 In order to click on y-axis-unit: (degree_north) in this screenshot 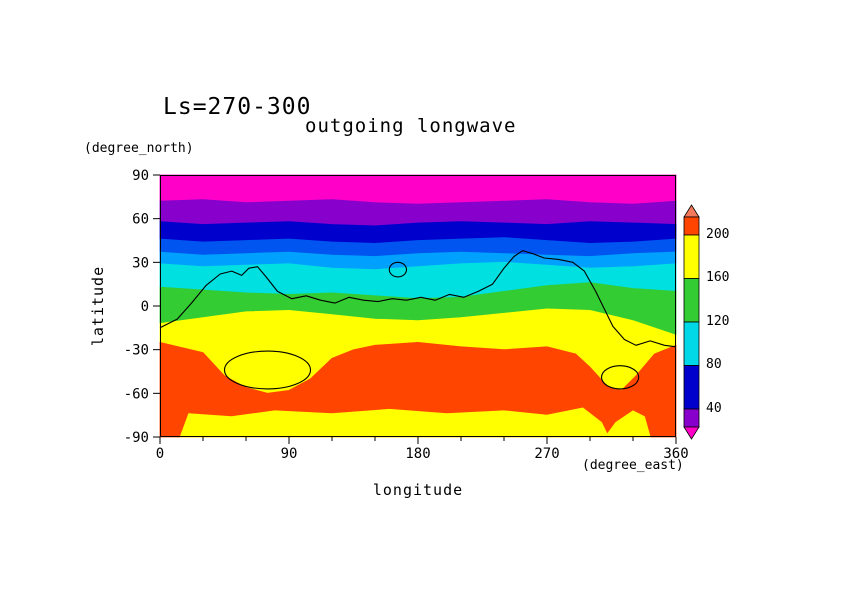, I will do `click(139, 148)`.